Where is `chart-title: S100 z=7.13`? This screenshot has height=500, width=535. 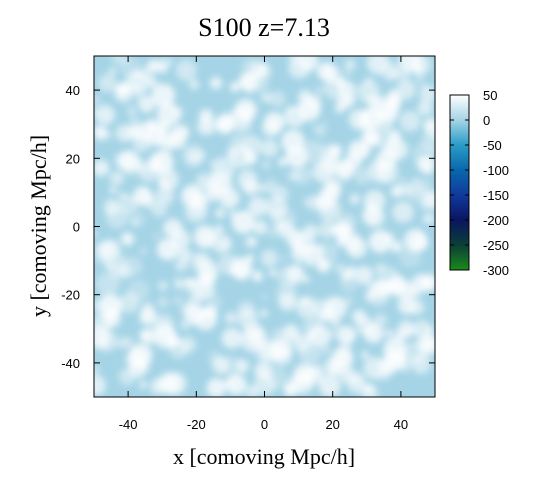 chart-title: S100 z=7.13 is located at coordinates (264, 27).